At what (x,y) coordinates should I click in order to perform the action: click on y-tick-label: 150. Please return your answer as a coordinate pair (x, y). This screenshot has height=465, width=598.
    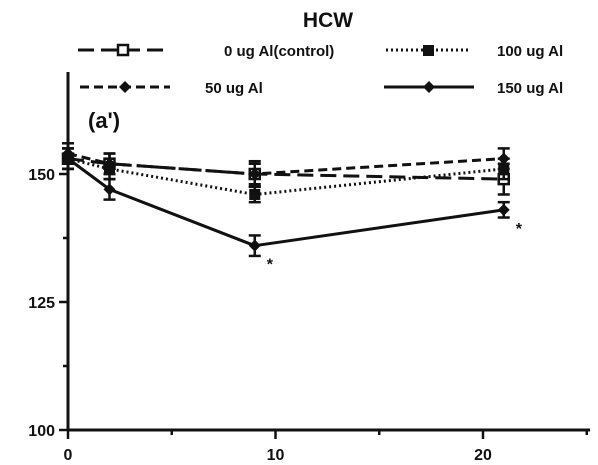
    Looking at the image, I should click on (41, 175).